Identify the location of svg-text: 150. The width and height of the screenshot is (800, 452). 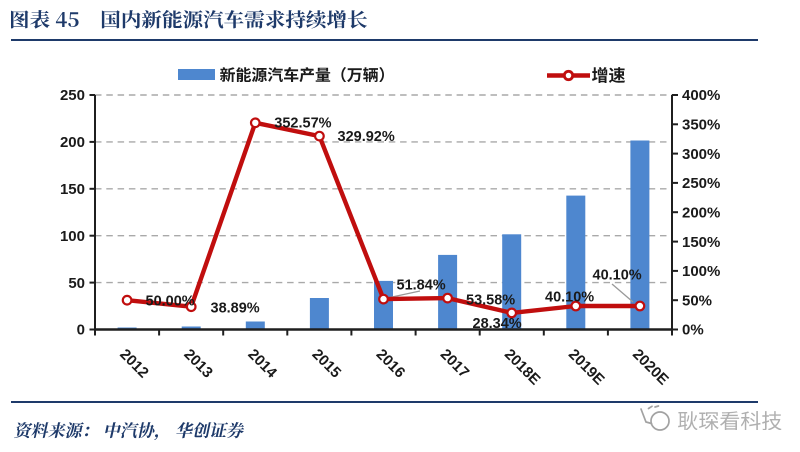
(72, 189).